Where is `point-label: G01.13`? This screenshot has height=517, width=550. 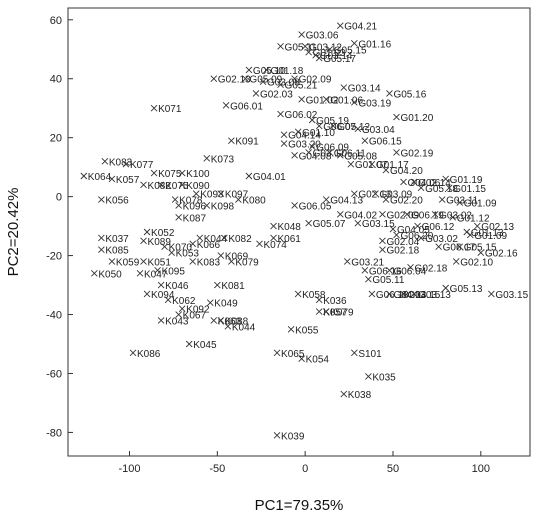
point-label: G01.13 is located at coordinates (487, 233).